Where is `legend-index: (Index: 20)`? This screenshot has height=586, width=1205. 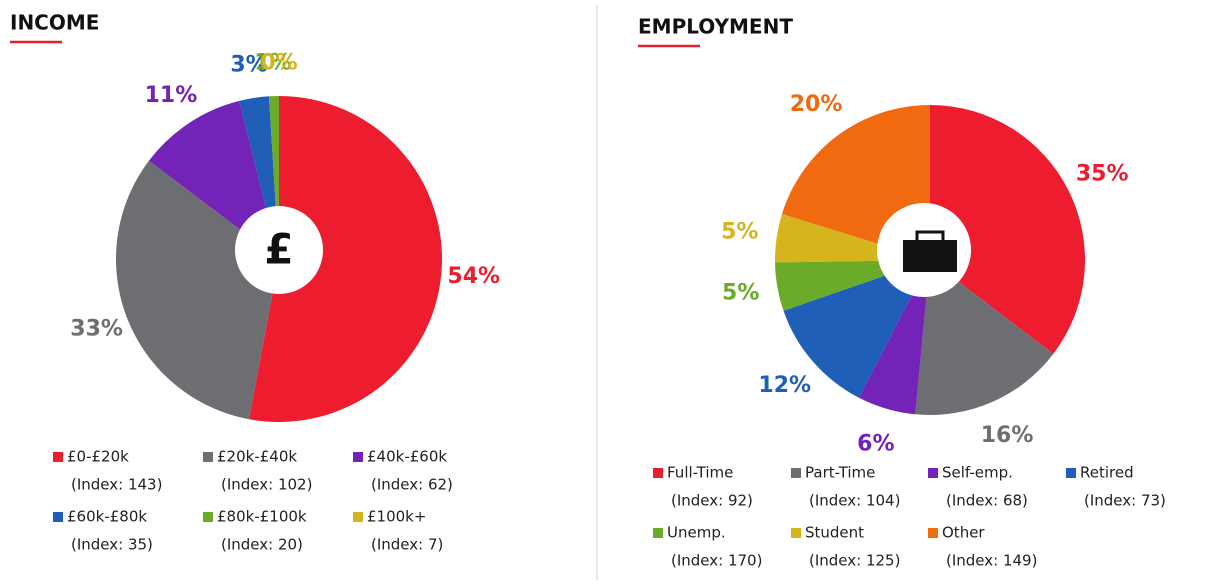 legend-index: (Index: 20) is located at coordinates (262, 545).